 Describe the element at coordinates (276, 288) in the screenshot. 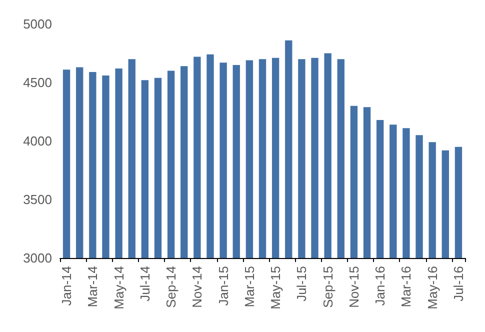

I see `x-tick-label: May-15` at that location.